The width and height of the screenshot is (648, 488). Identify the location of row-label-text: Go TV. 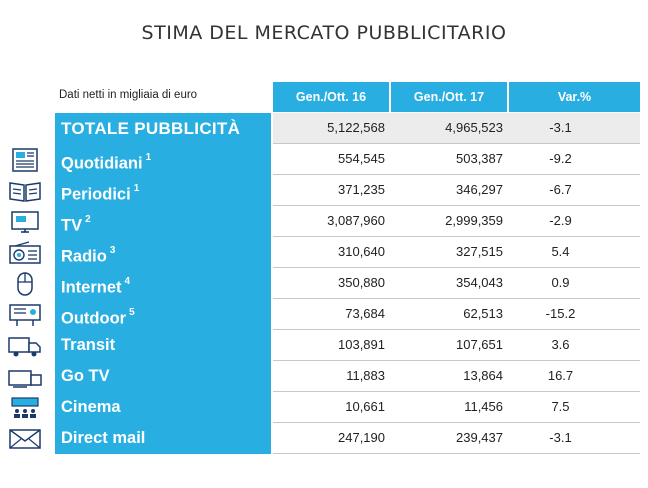
(85, 376).